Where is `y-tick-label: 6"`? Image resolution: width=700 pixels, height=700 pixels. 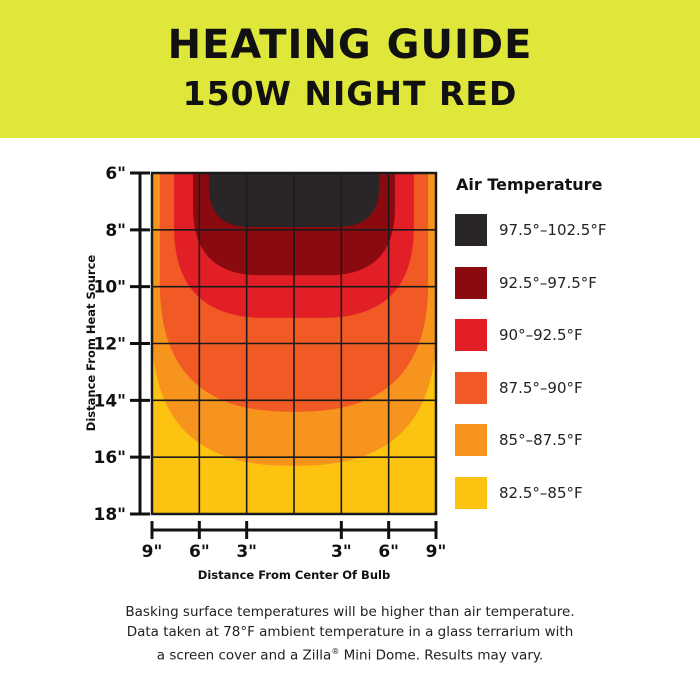
y-tick-label: 6" is located at coordinates (115, 174).